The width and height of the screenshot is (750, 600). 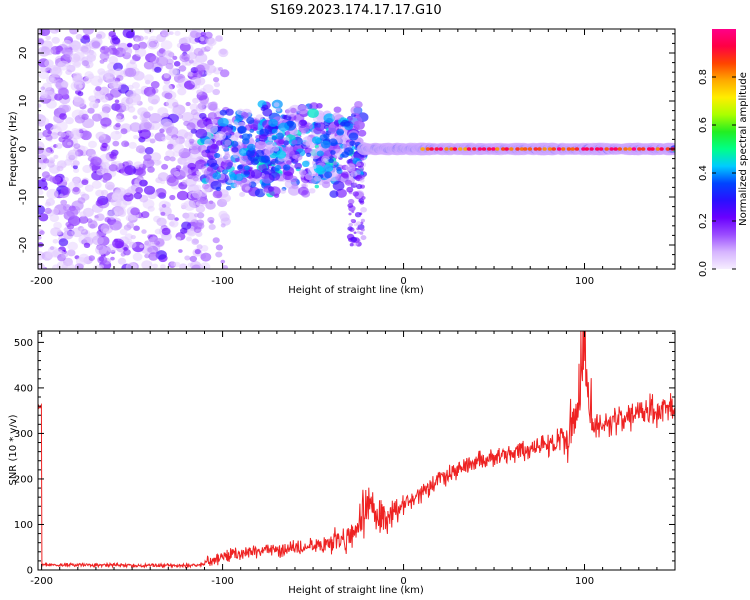 I want to click on y-tick-label: -20, so click(x=23, y=245).